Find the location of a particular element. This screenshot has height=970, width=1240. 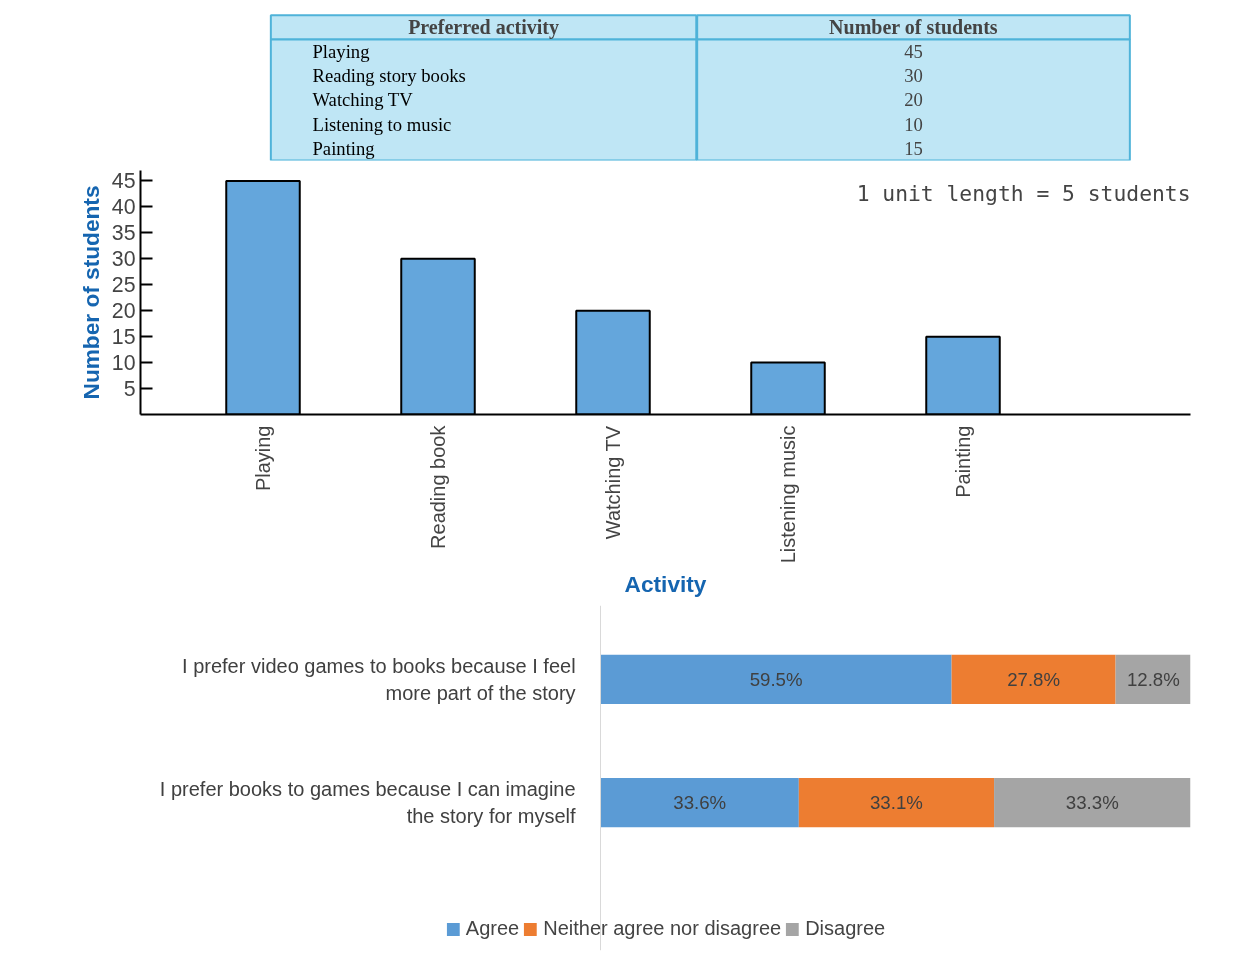

text: Number of students is located at coordinates (913, 27).